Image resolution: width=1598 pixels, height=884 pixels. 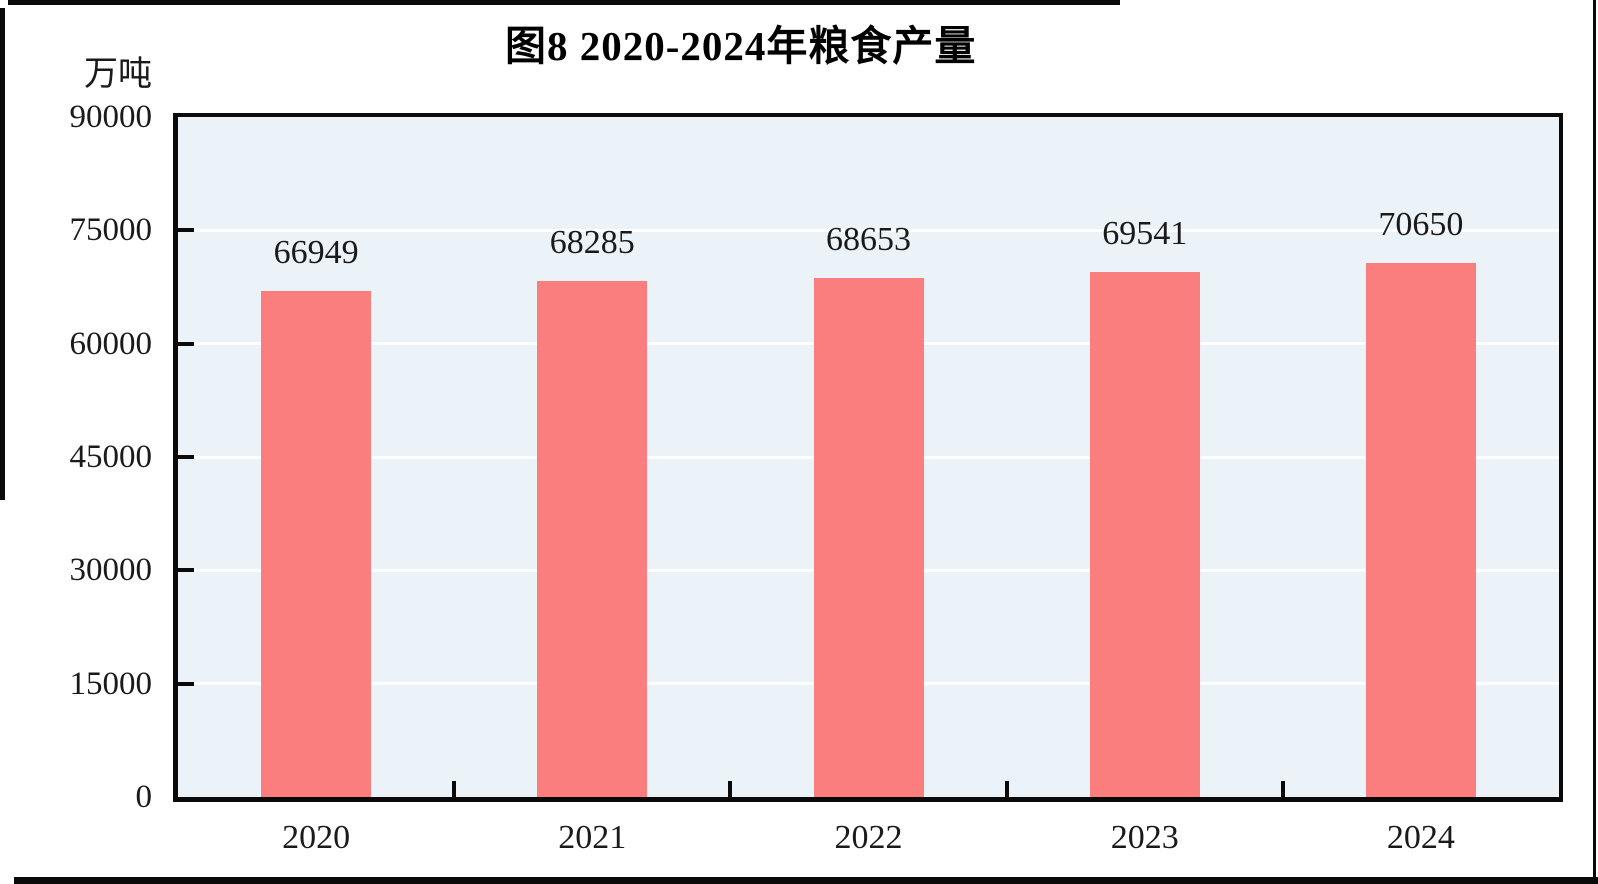 I want to click on bar-2021, so click(x=592, y=539).